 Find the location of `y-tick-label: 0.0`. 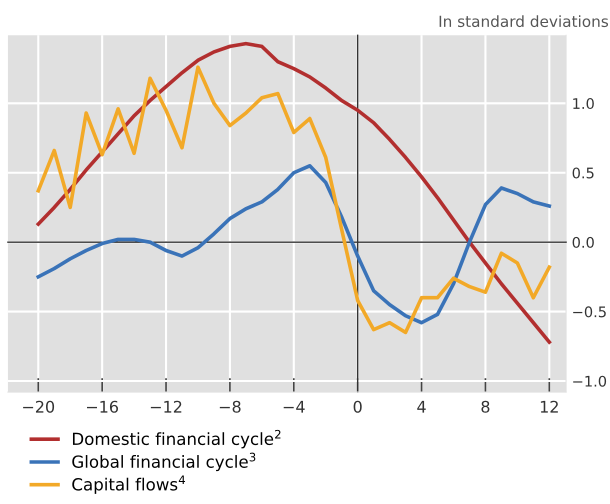

y-tick-label: 0.0 is located at coordinates (583, 242).